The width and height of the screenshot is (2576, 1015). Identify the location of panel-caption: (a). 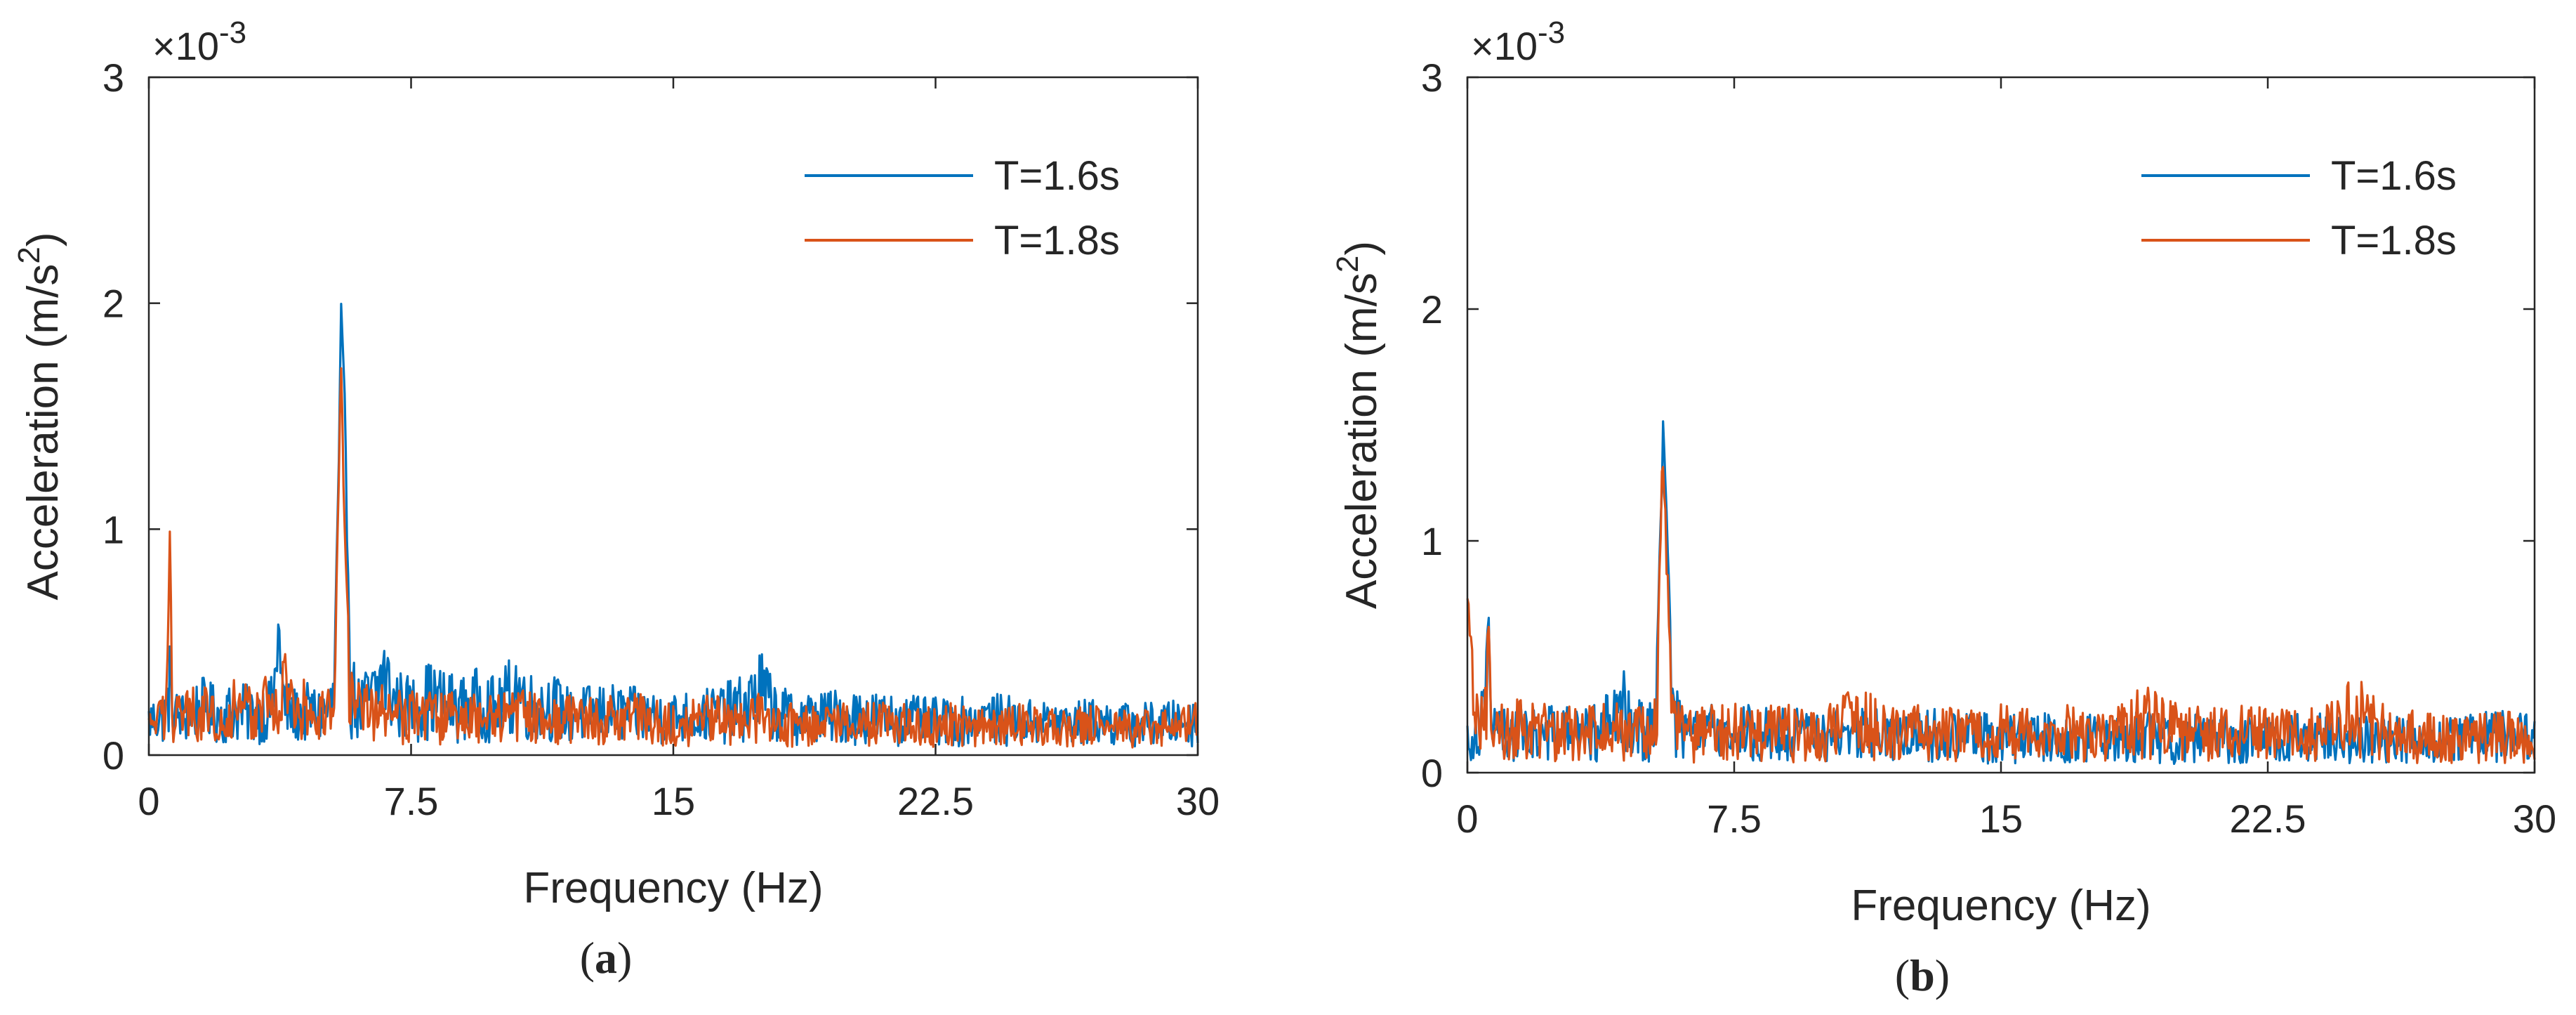
(606, 958).